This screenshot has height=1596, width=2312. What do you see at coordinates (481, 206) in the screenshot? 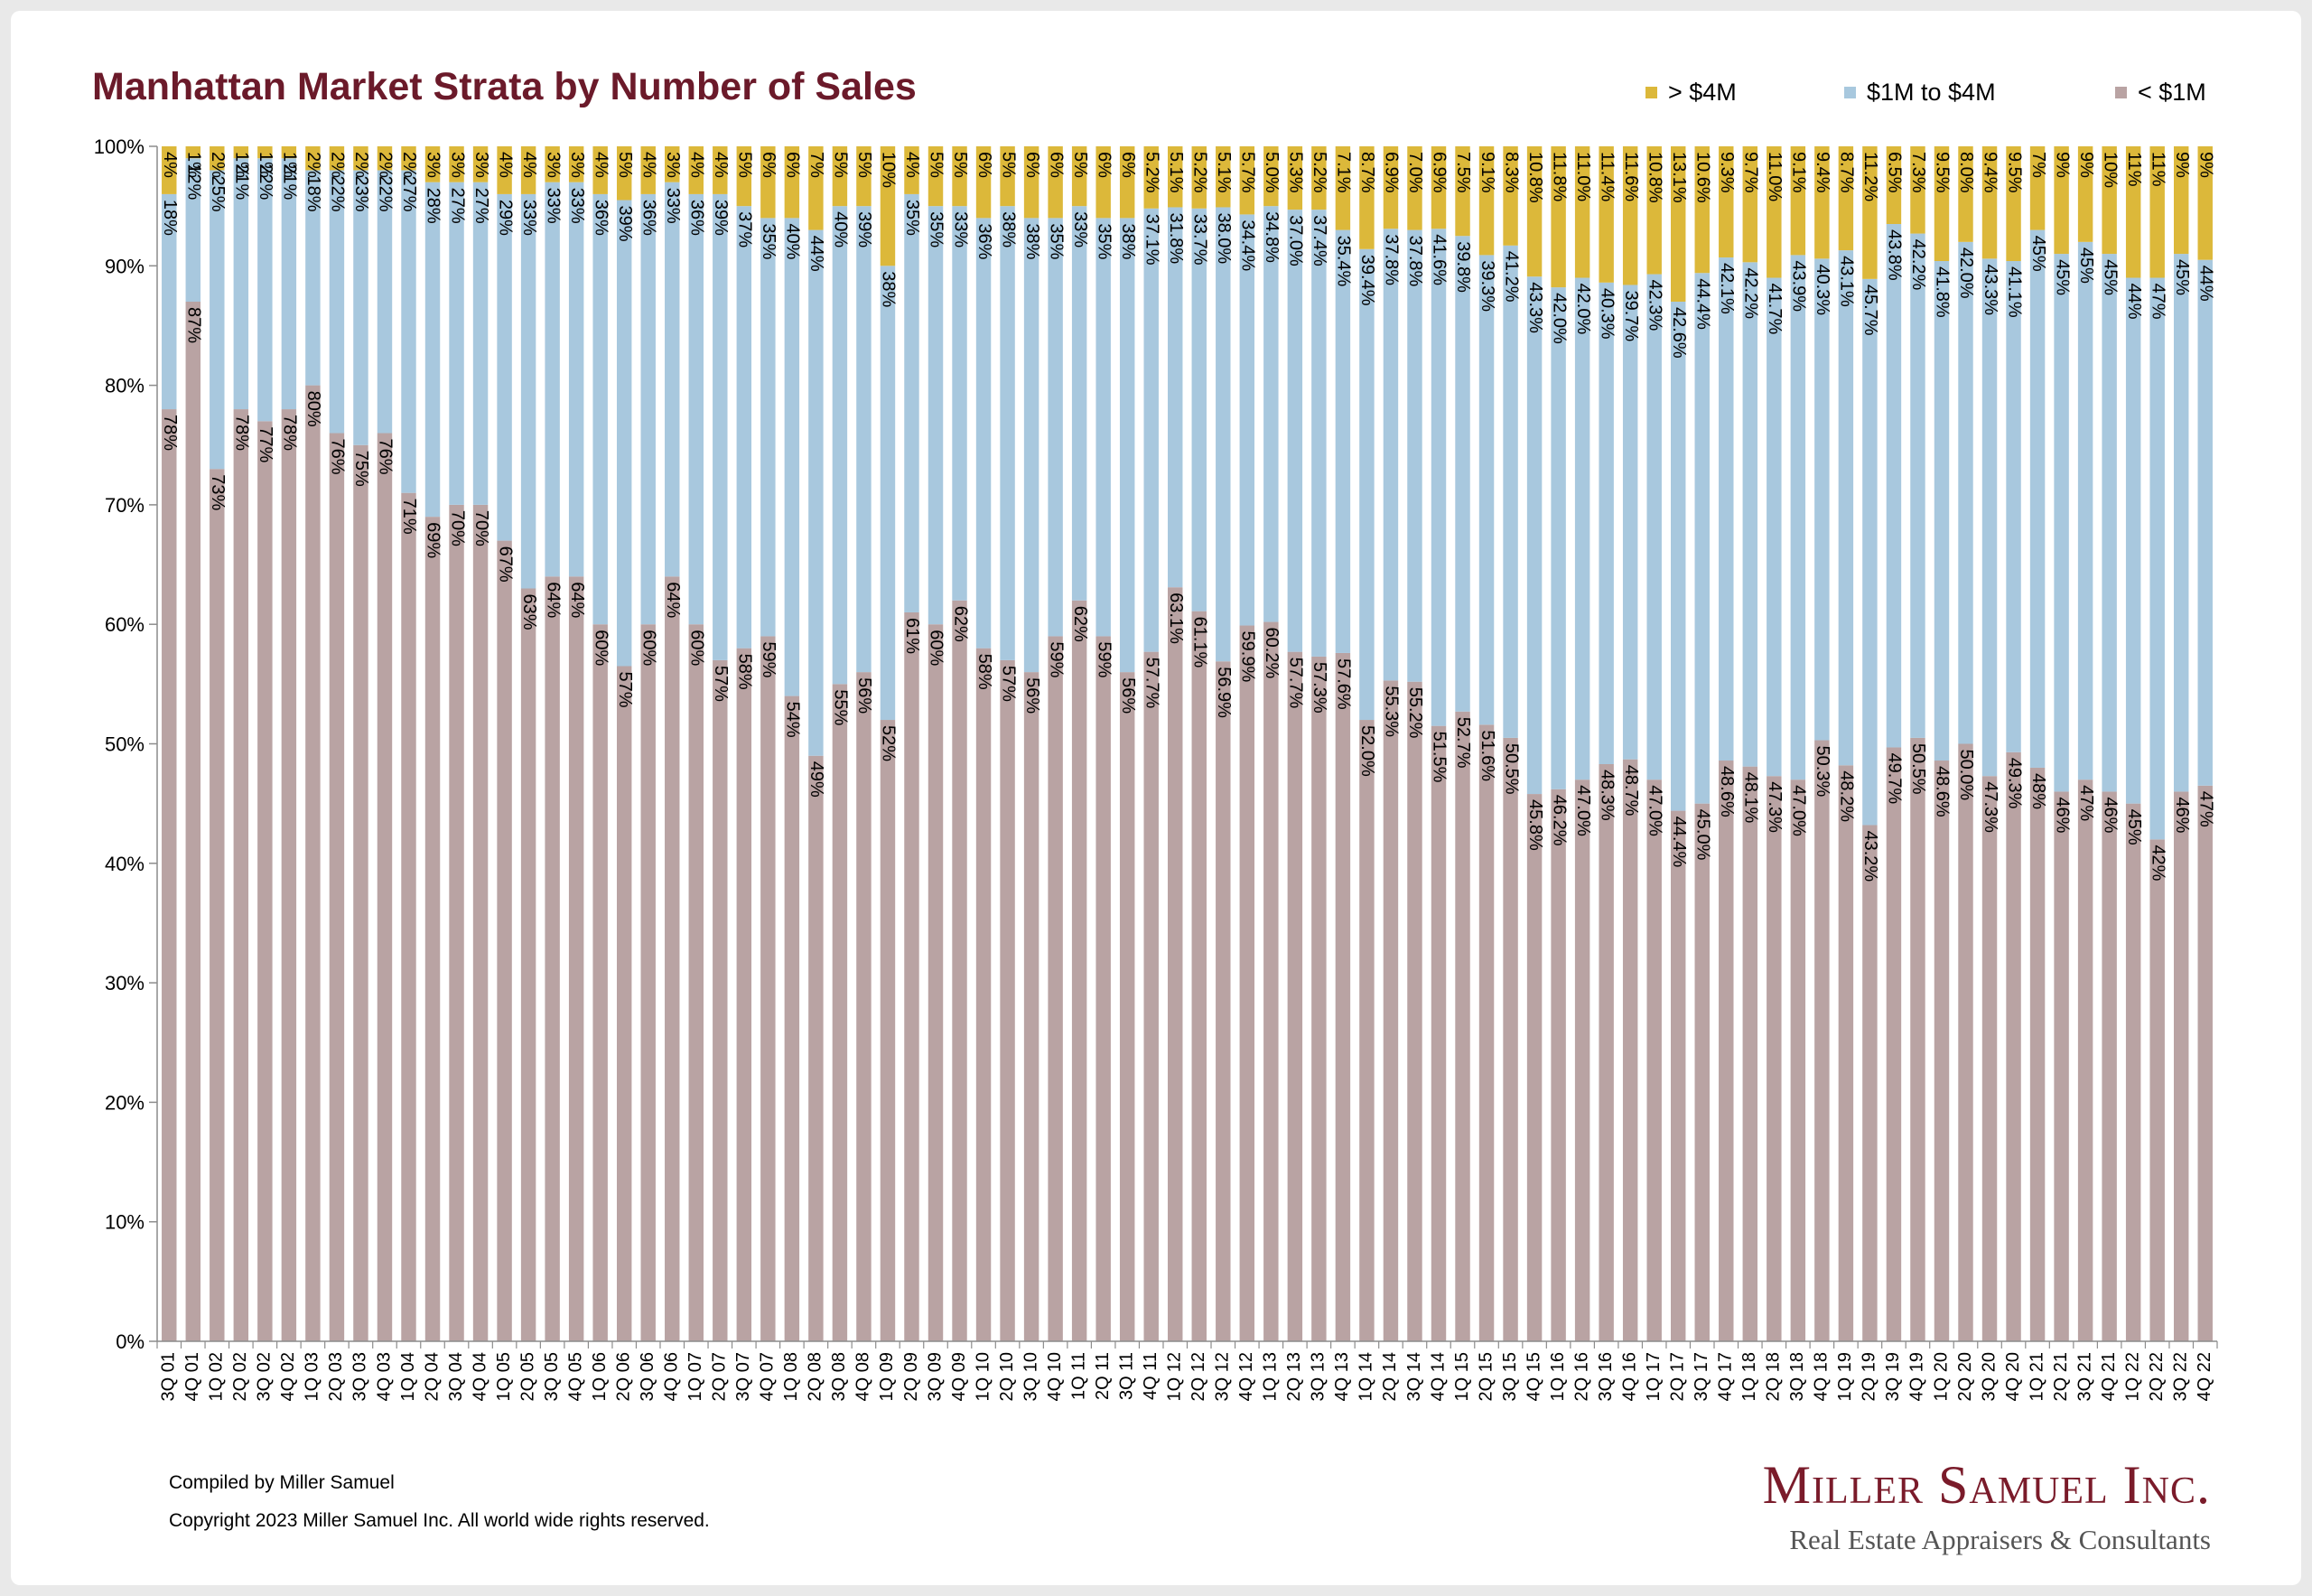
I see `data-label: 27%` at bounding box center [481, 206].